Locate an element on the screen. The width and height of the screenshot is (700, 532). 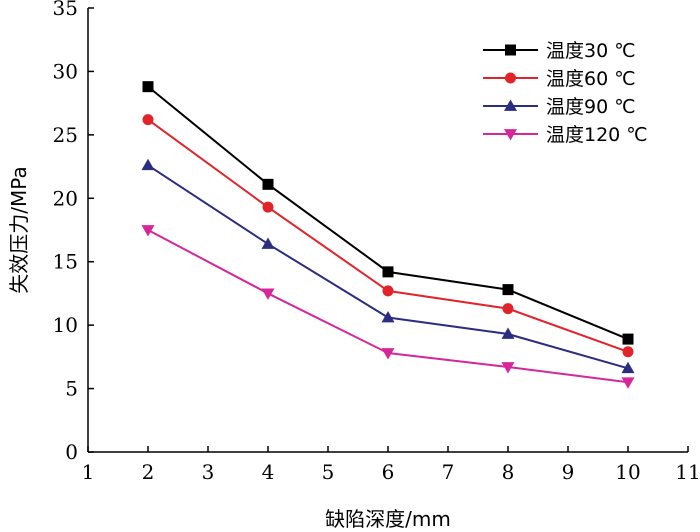
x-tick-label: 9 is located at coordinates (568, 472).